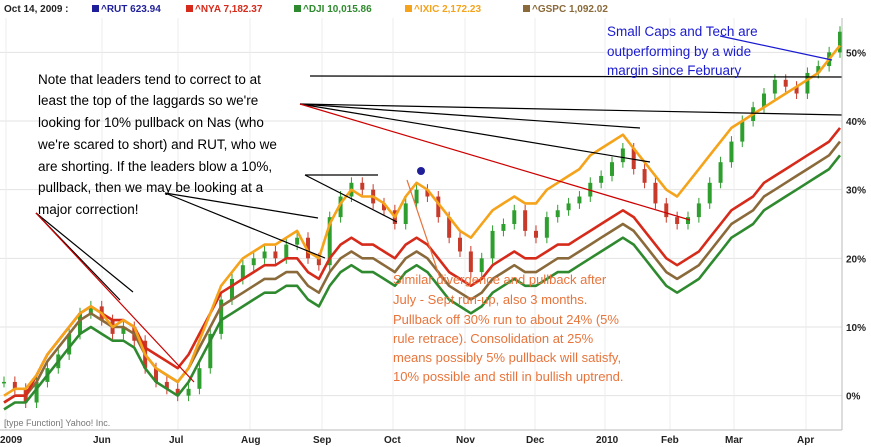  What do you see at coordinates (11, 440) in the screenshot?
I see `x-tick-label: 2009` at bounding box center [11, 440].